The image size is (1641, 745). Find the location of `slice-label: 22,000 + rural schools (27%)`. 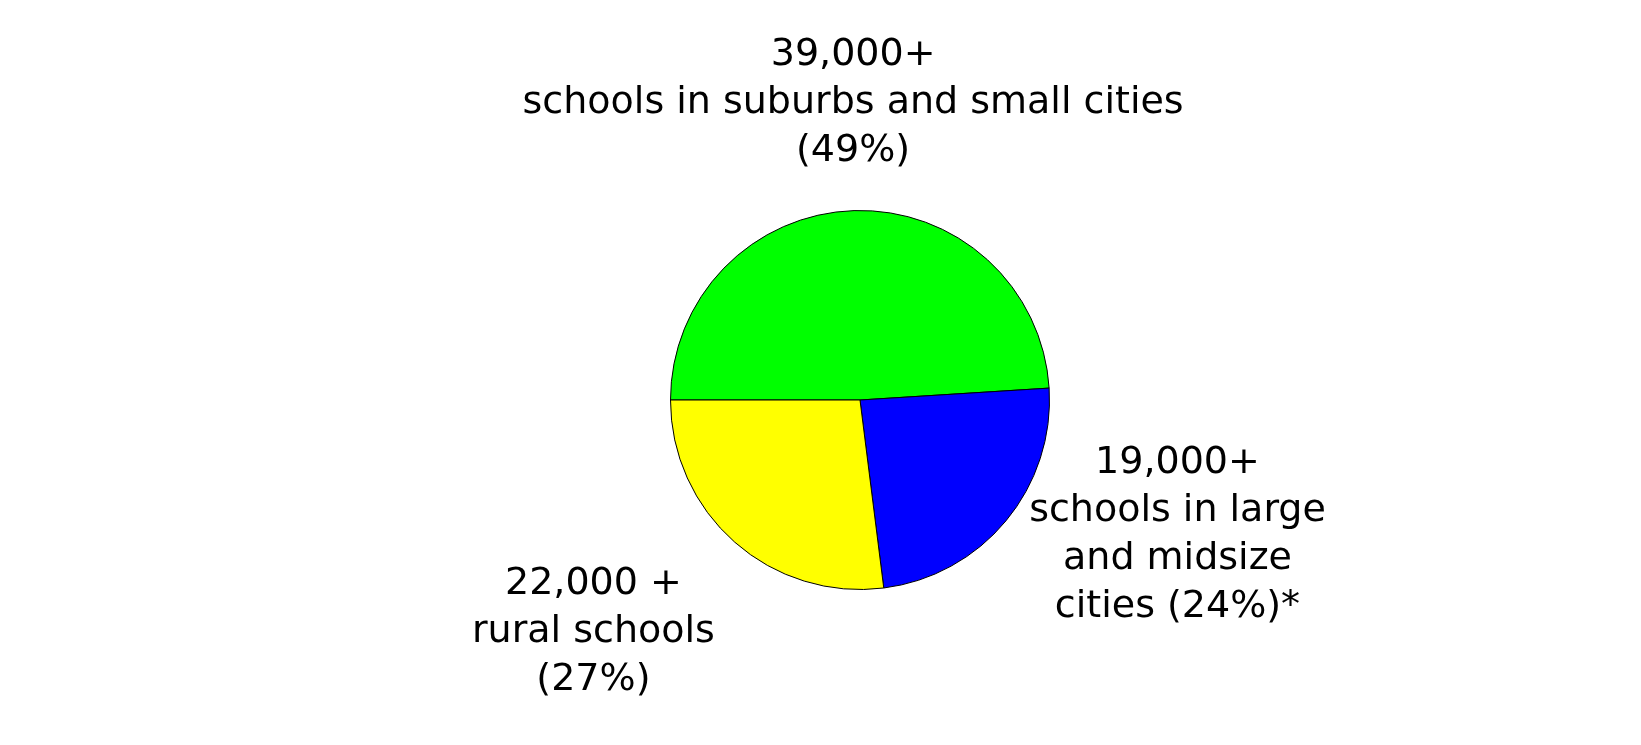

slice-label: 22,000 + rural schools (27%) is located at coordinates (593, 628).